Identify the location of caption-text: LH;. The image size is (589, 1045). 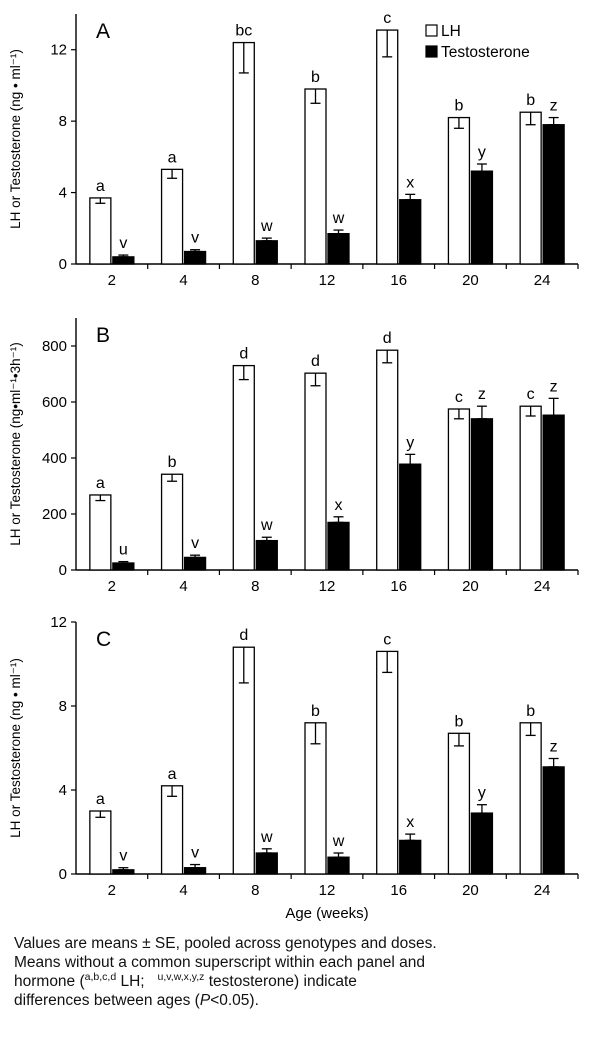
(130, 981).